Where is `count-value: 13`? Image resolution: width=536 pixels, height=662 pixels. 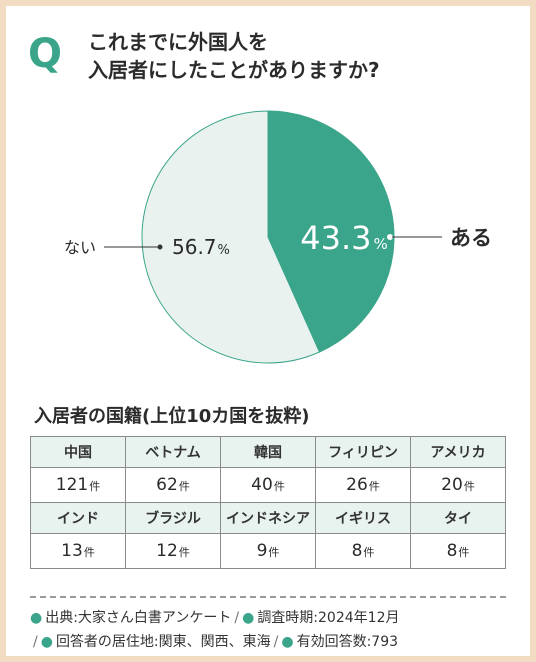
count-value: 13 is located at coordinates (72, 551).